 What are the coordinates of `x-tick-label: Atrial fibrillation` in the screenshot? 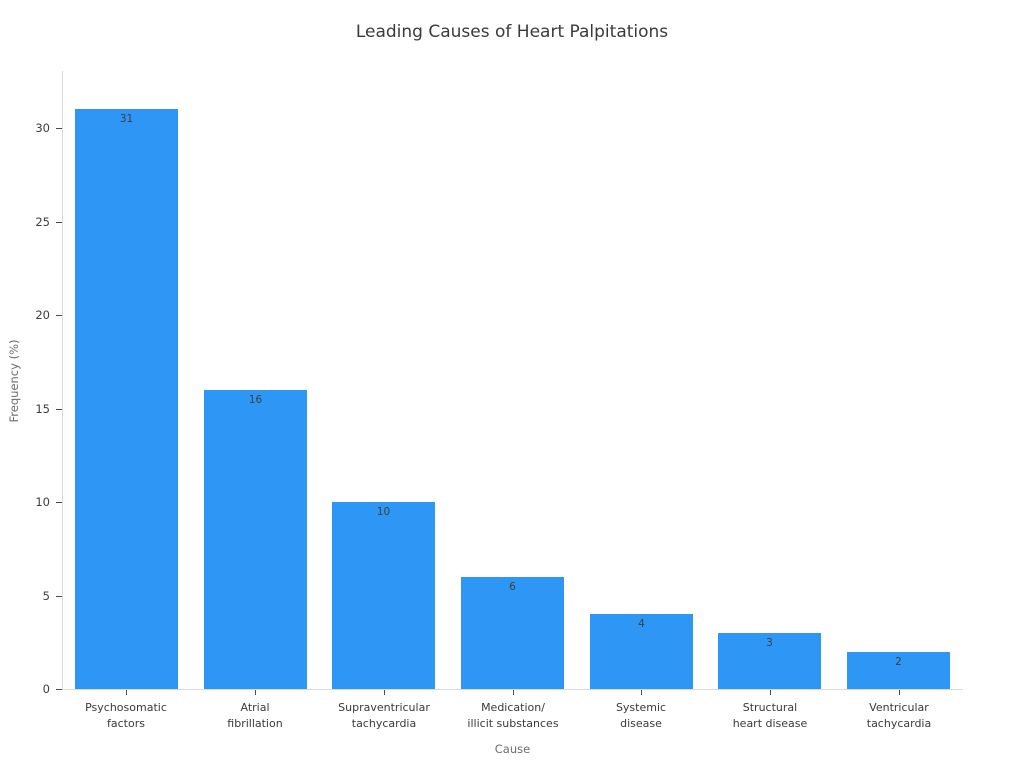 It's located at (255, 715).